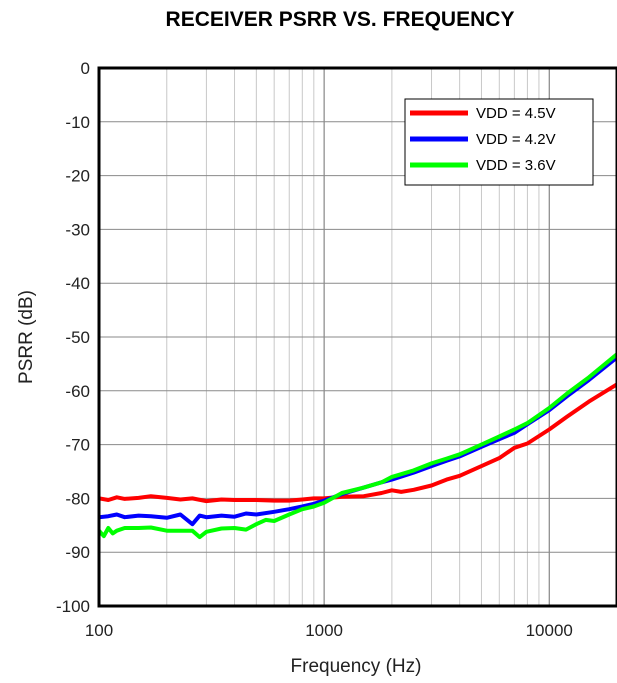  What do you see at coordinates (340, 19) in the screenshot?
I see `chart-title: RECEIVER PSRR VS. FREQUENCY` at bounding box center [340, 19].